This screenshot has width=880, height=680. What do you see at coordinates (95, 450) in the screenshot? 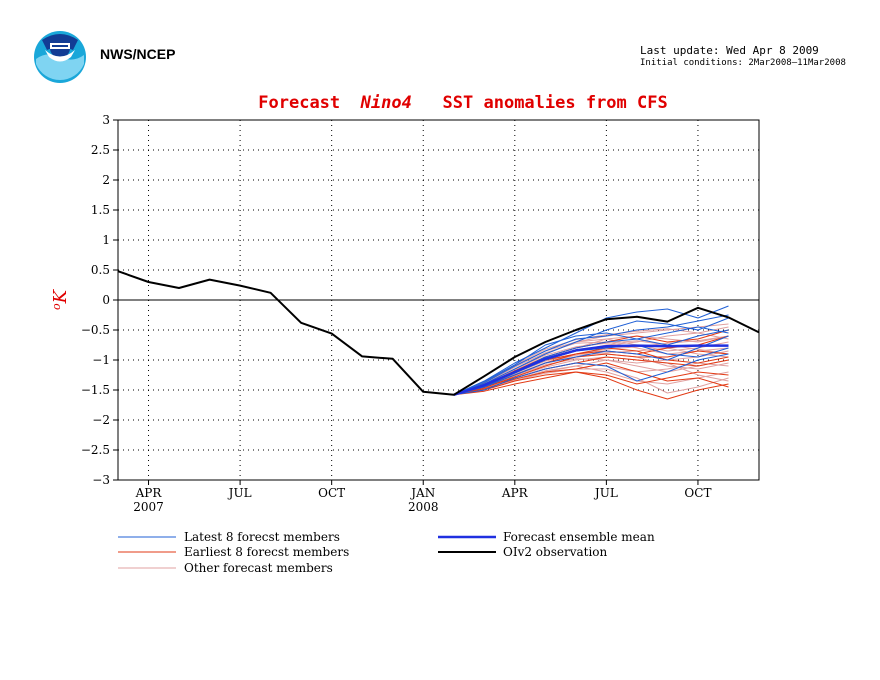
I see `y-tick-label: −2.5` at bounding box center [95, 450].